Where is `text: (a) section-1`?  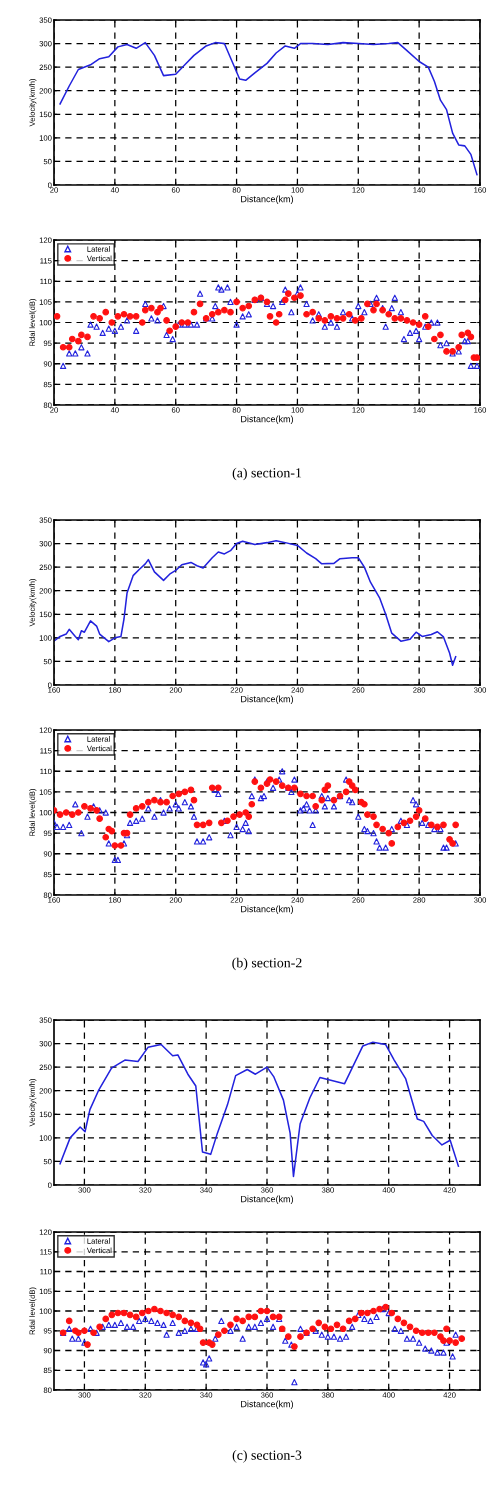 text: (a) section-1 is located at coordinates (267, 474).